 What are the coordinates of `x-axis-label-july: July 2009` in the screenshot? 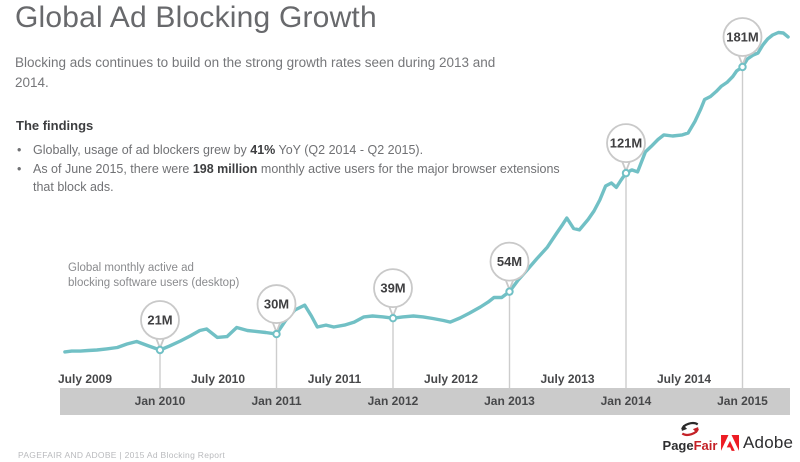 It's located at (85, 379).